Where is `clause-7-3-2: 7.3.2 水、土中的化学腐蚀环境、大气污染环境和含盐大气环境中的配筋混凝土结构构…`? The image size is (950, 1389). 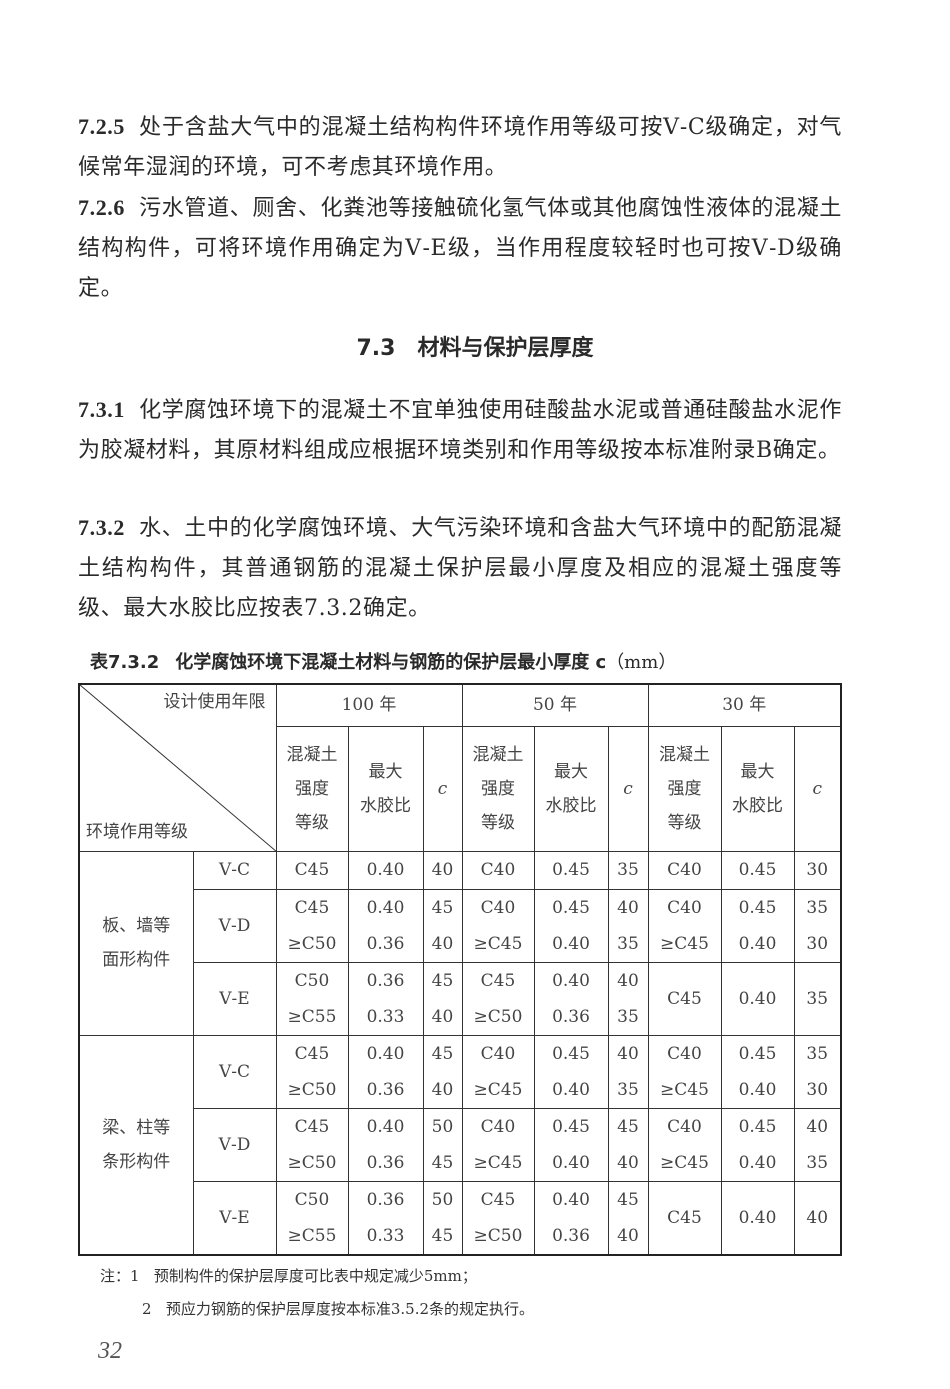 clause-7-3-2: 7.3.2 水、土中的化学腐蚀环境、大气污染环境和含盐大气环境中的配筋混凝土结构构… is located at coordinates (460, 568).